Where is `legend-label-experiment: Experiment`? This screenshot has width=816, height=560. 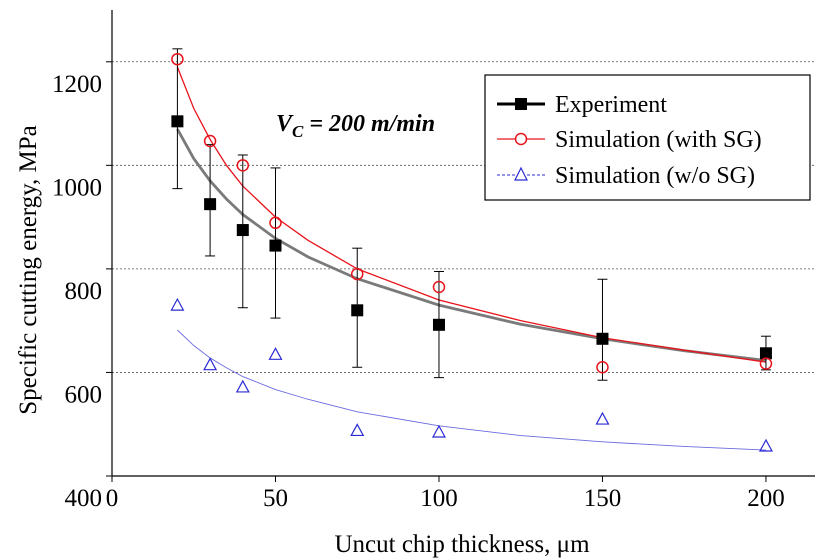
legend-label-experiment: Experiment is located at coordinates (611, 105).